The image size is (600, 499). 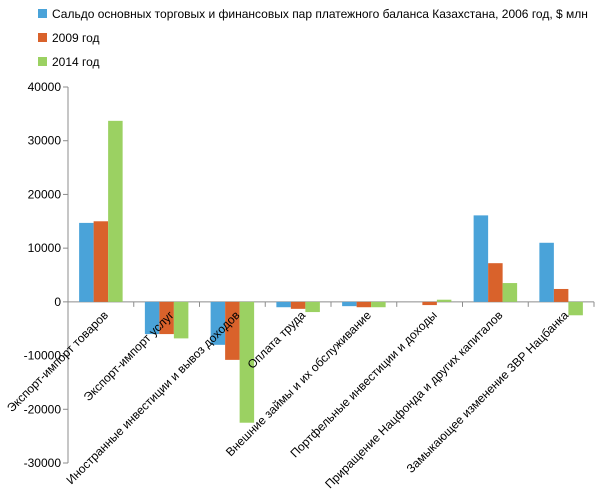 I want to click on y-tick-label: 40000, so click(x=45, y=87).